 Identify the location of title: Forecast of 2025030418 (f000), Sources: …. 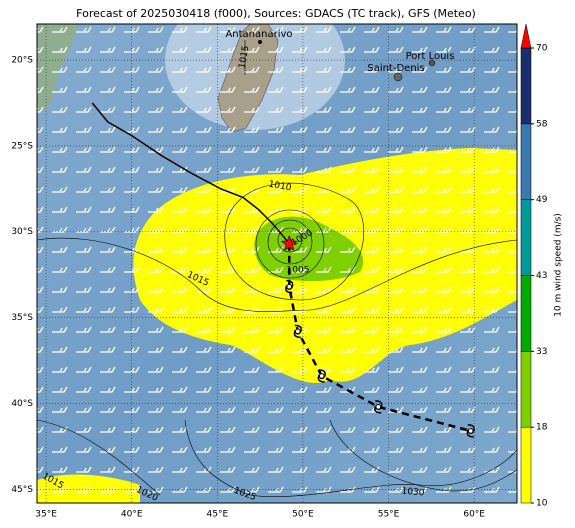
(276, 13).